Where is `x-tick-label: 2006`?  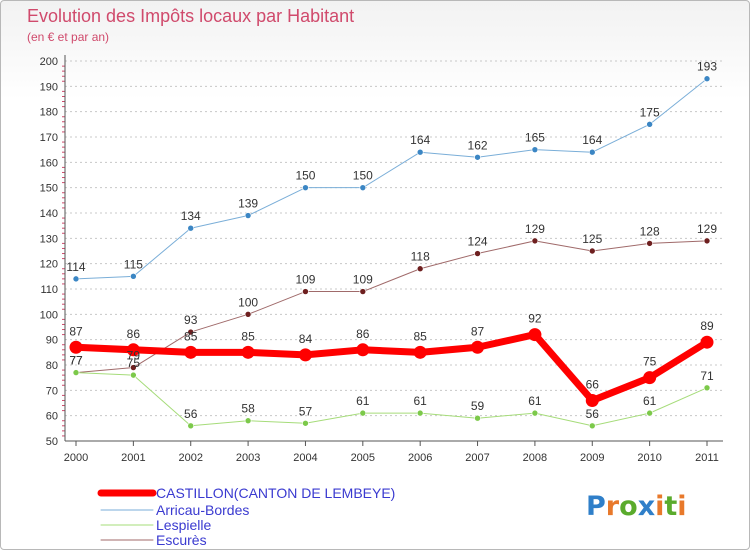
x-tick-label: 2006 is located at coordinates (420, 458).